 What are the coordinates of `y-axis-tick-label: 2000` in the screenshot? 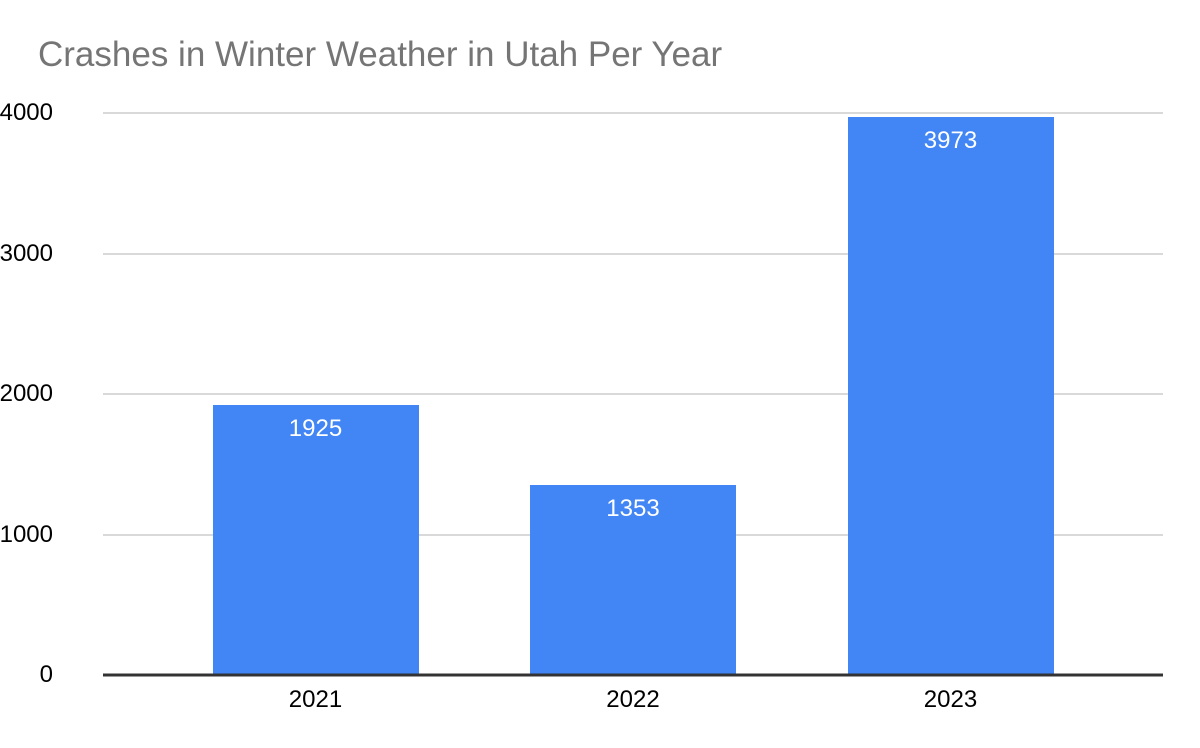 It's located at (26, 393).